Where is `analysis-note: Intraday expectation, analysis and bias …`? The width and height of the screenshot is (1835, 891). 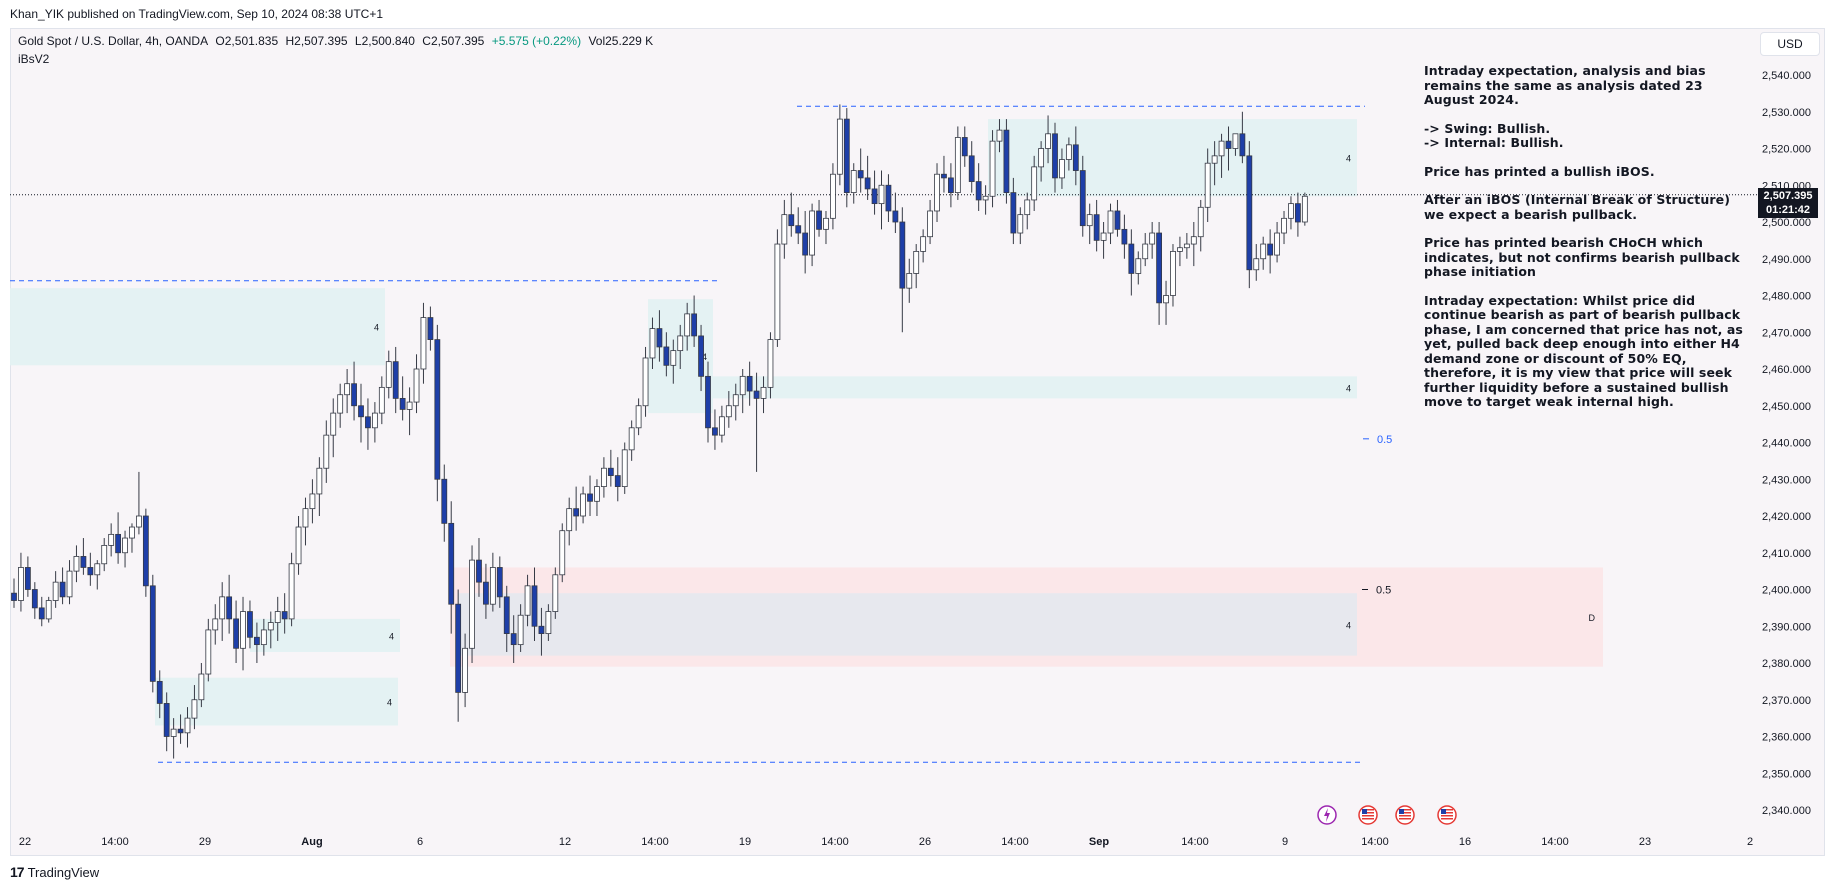 analysis-note: Intraday expectation, analysis and bias … is located at coordinates (1584, 243).